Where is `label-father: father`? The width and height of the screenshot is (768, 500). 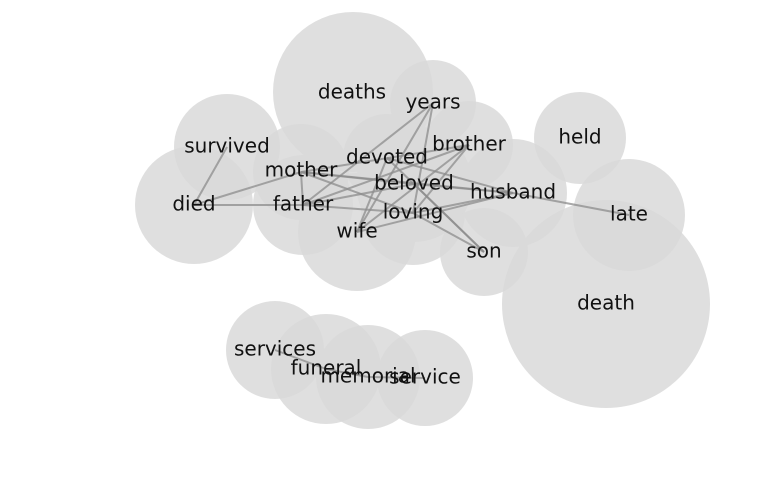
label-father: father is located at coordinates (303, 204).